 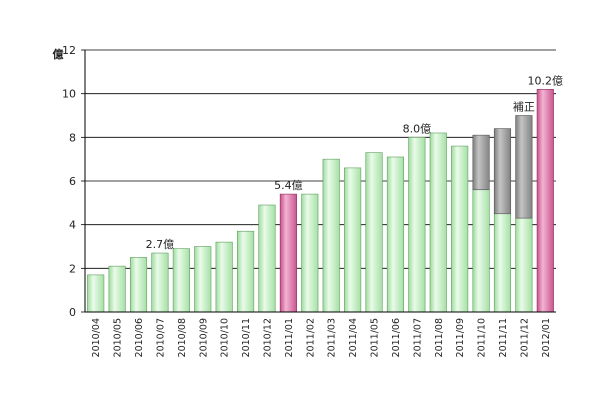 I want to click on x-tick-label: 2012/01, so click(x=546, y=337).